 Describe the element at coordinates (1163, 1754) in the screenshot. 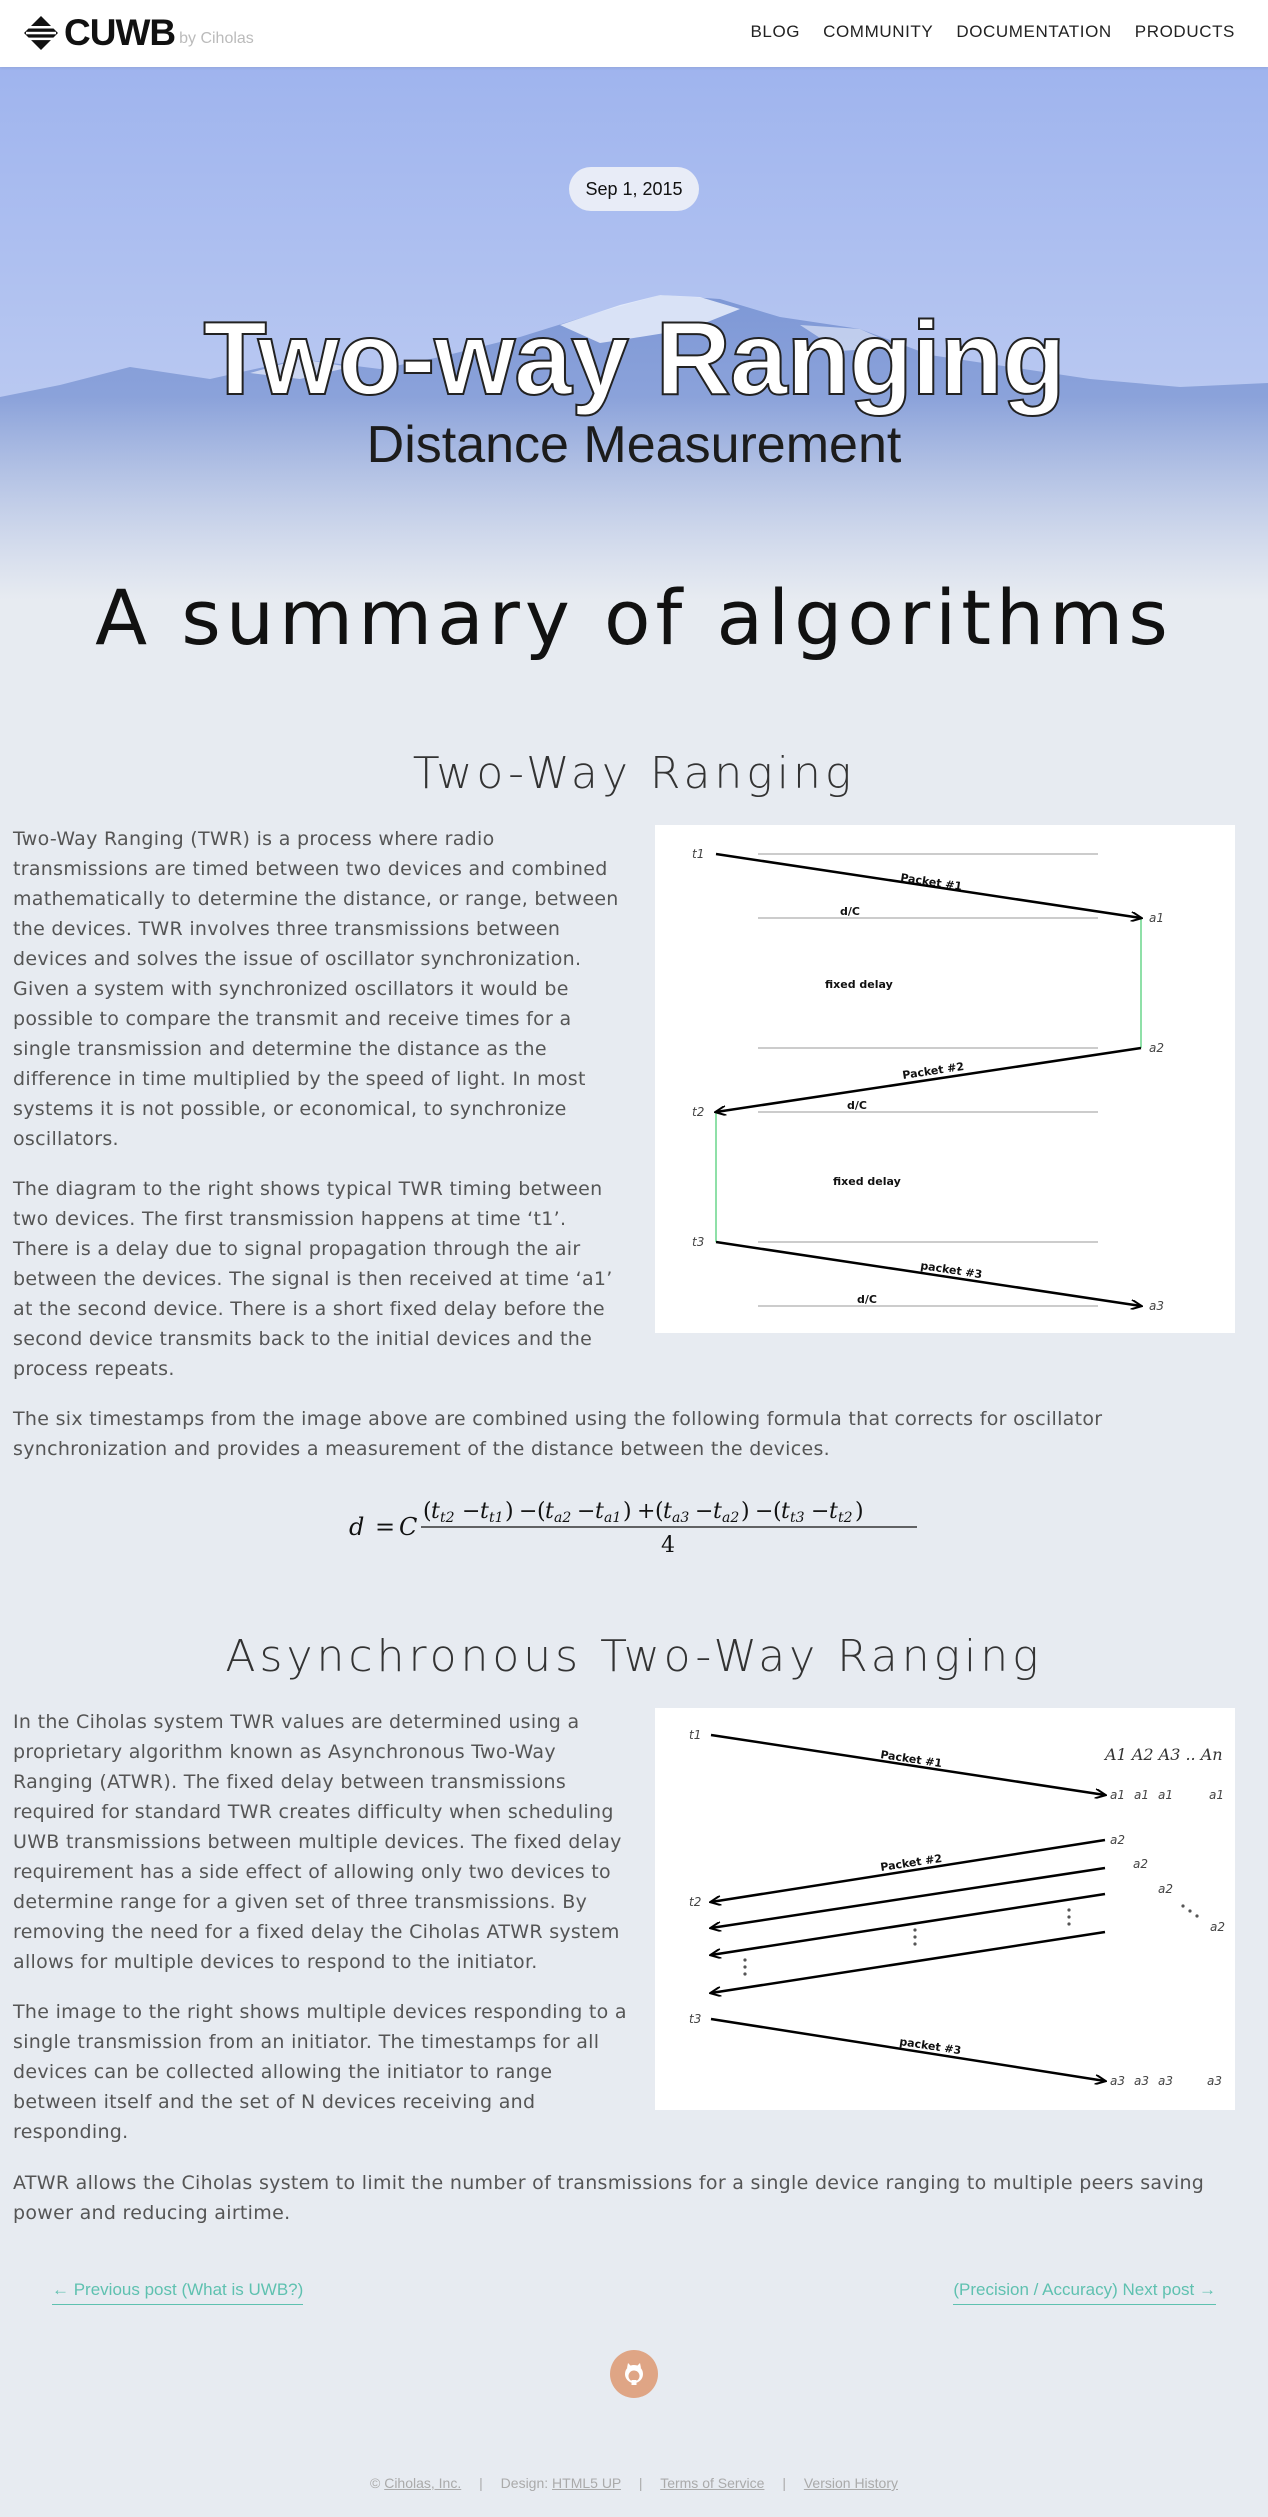

I see `label-devices: A1 A2 A3 .. An` at that location.